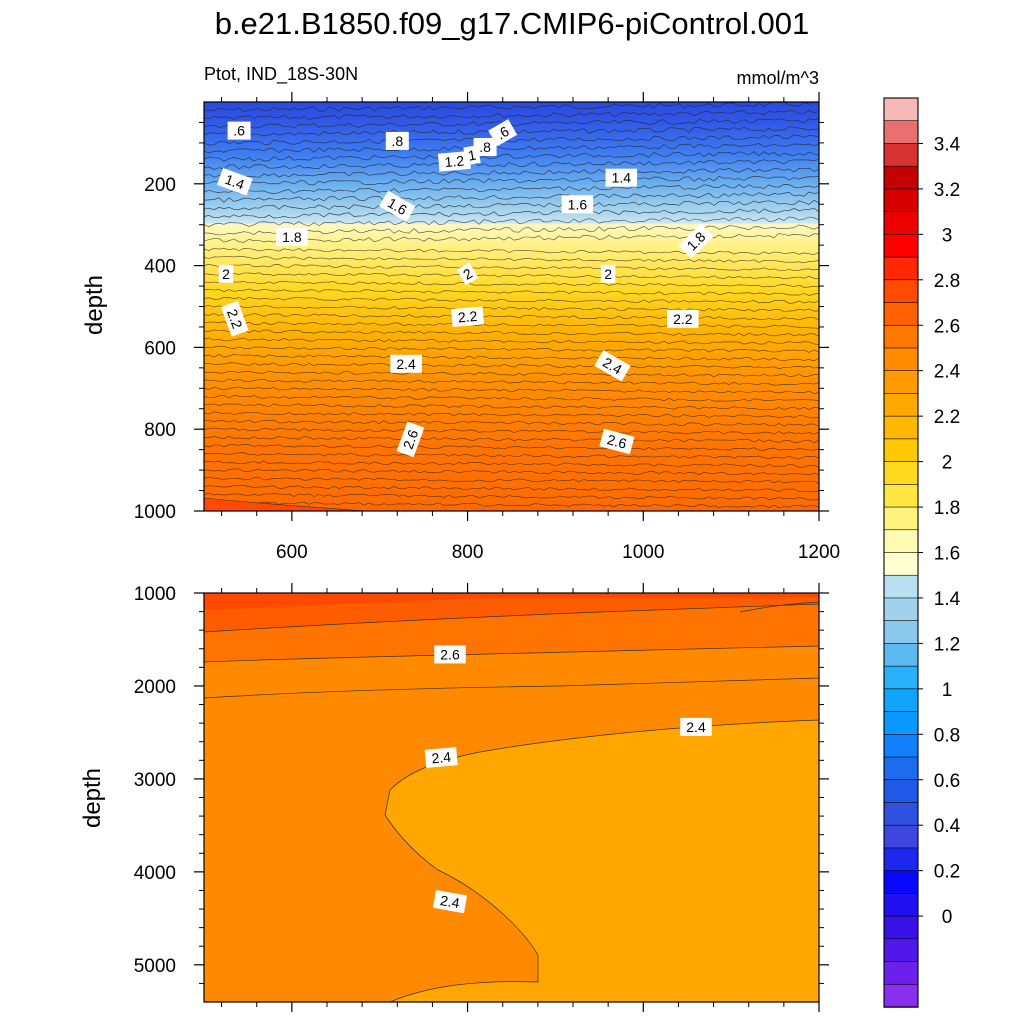  I want to click on contour-label: 2, so click(608, 273).